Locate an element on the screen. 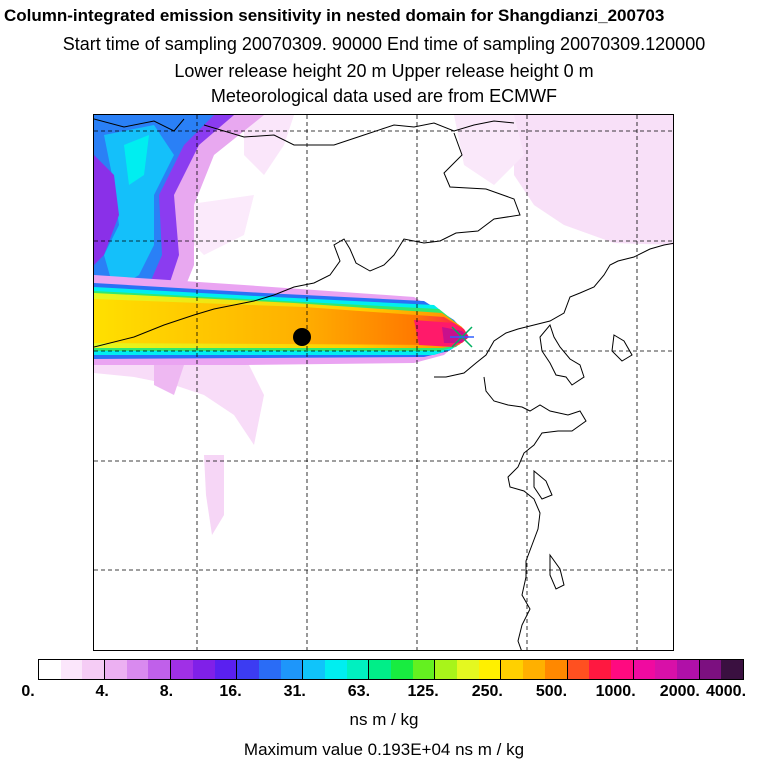 Image resolution: width=768 pixels, height=768 pixels. color-scale-tick-label: 1000. is located at coordinates (615, 691).